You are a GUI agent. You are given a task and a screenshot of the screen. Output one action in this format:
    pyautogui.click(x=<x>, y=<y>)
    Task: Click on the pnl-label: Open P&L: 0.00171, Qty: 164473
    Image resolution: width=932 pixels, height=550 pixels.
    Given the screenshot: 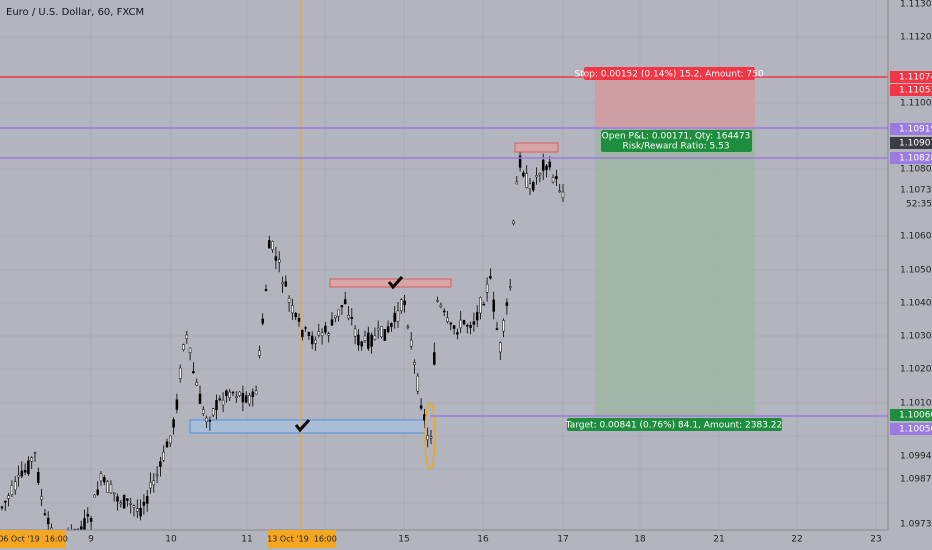 What is the action you would take?
    pyautogui.click(x=676, y=137)
    